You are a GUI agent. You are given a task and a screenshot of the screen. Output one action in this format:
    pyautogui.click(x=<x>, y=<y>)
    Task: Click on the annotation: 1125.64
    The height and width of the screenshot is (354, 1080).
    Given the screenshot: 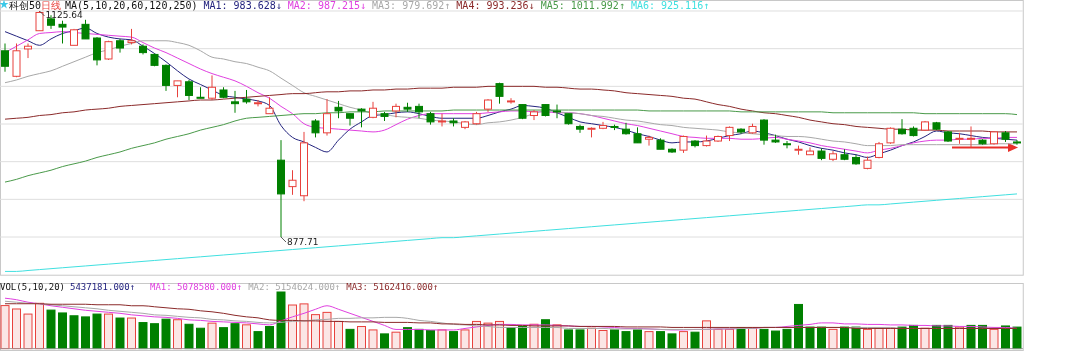 What is the action you would take?
    pyautogui.click(x=64, y=15)
    